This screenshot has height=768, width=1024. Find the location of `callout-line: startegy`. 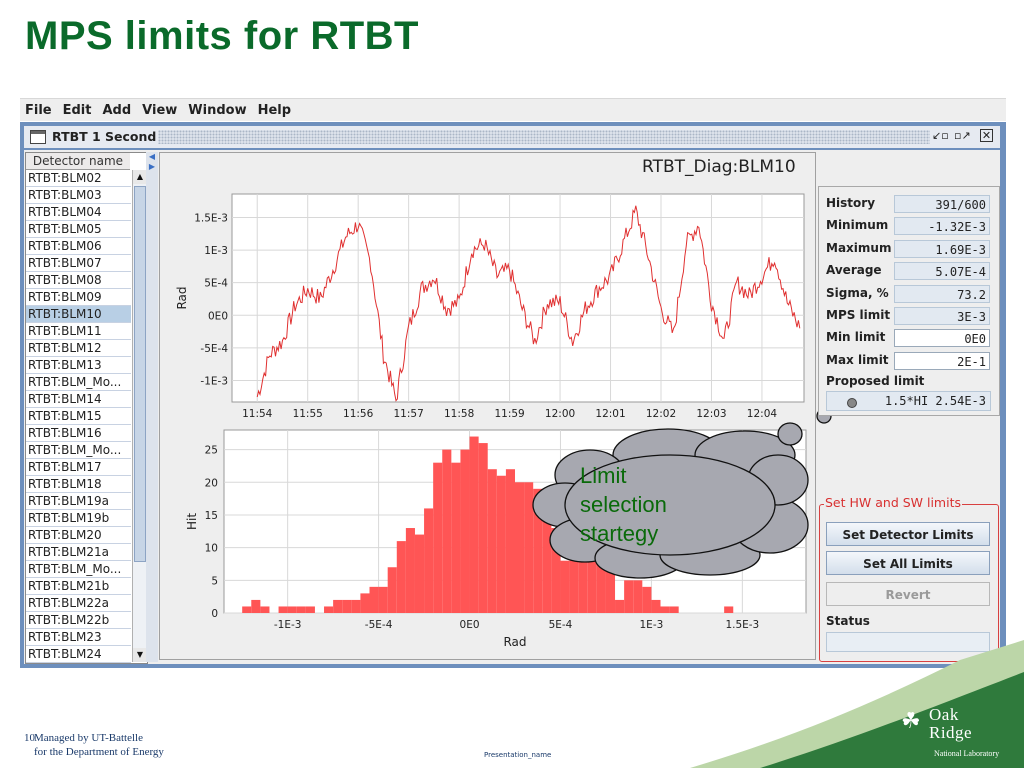

callout-line: startegy is located at coordinates (619, 533).